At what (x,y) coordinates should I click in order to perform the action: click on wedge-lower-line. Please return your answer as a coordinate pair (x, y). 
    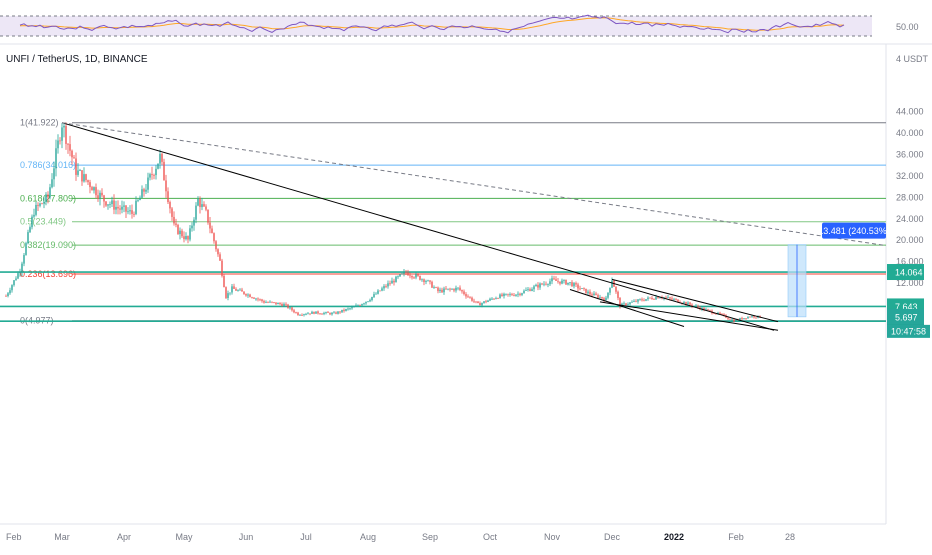
    Looking at the image, I should click on (689, 316).